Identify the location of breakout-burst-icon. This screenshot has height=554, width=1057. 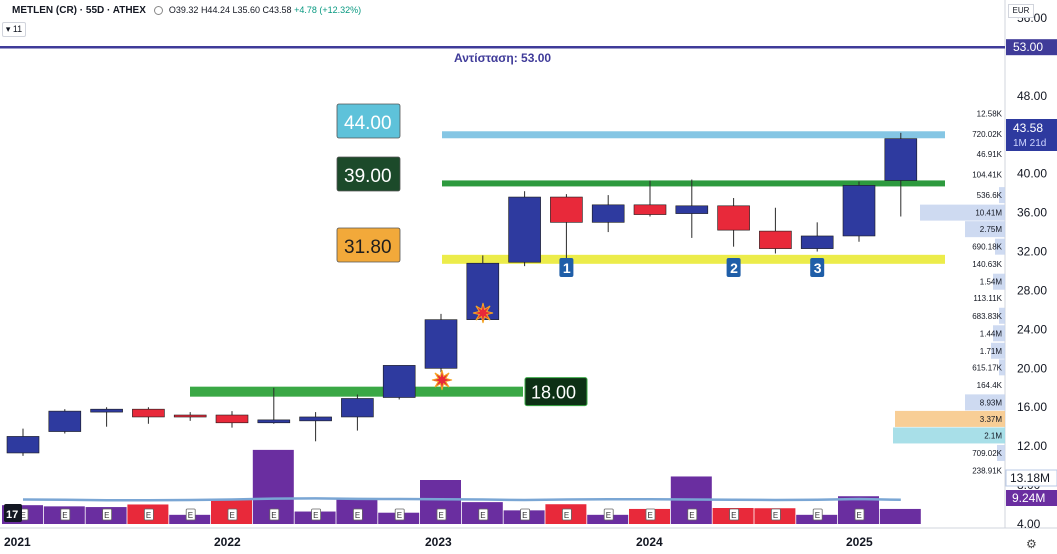
(483, 313).